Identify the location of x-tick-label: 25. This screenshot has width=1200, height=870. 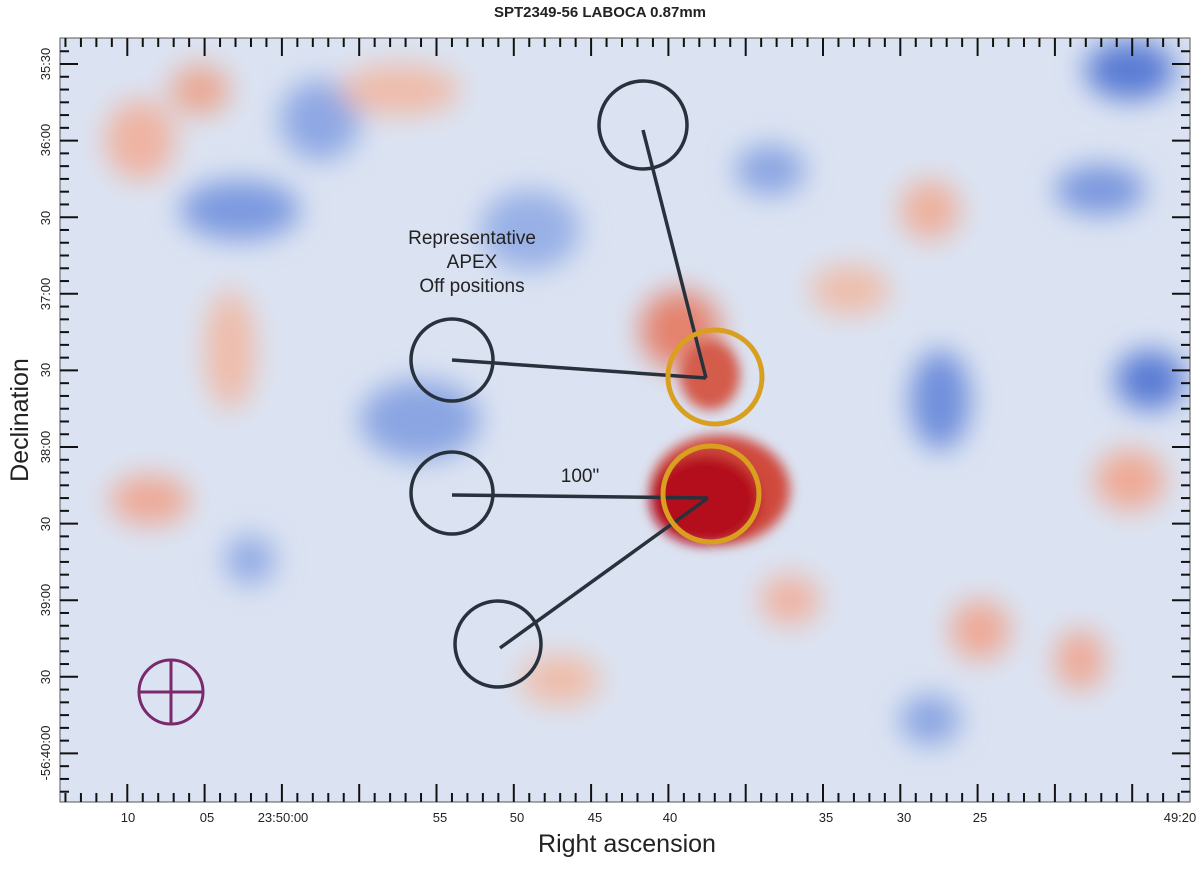
(980, 817).